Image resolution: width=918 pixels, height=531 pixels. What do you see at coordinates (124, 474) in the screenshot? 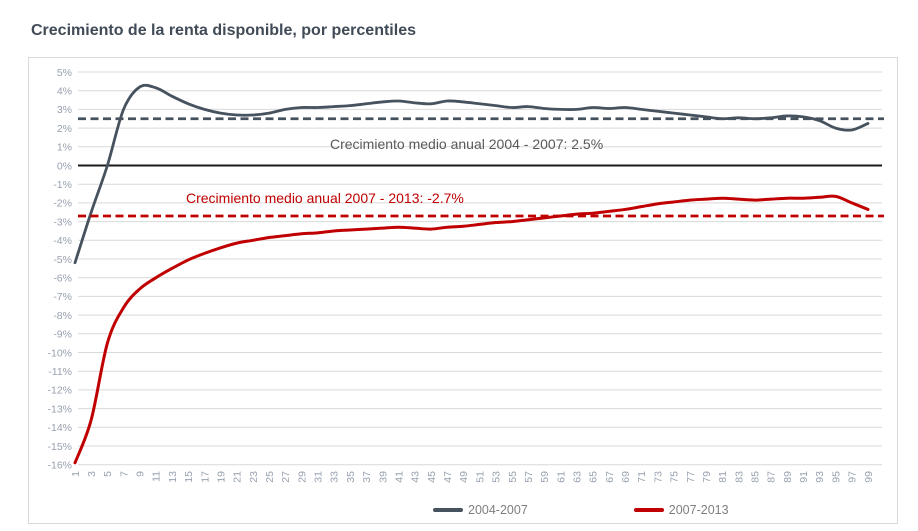
I see `x-tick-label-7: 7` at bounding box center [124, 474].